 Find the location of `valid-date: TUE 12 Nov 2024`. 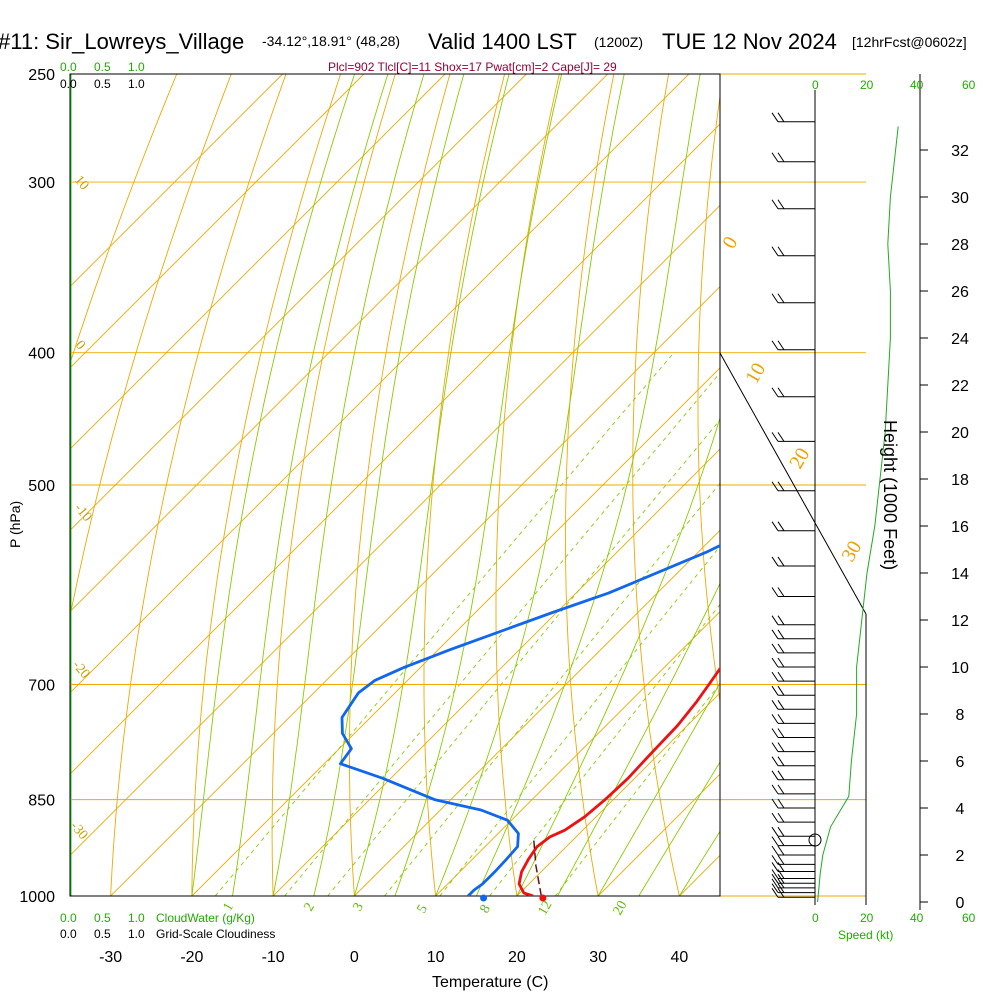

valid-date: TUE 12 Nov 2024 is located at coordinates (749, 41).